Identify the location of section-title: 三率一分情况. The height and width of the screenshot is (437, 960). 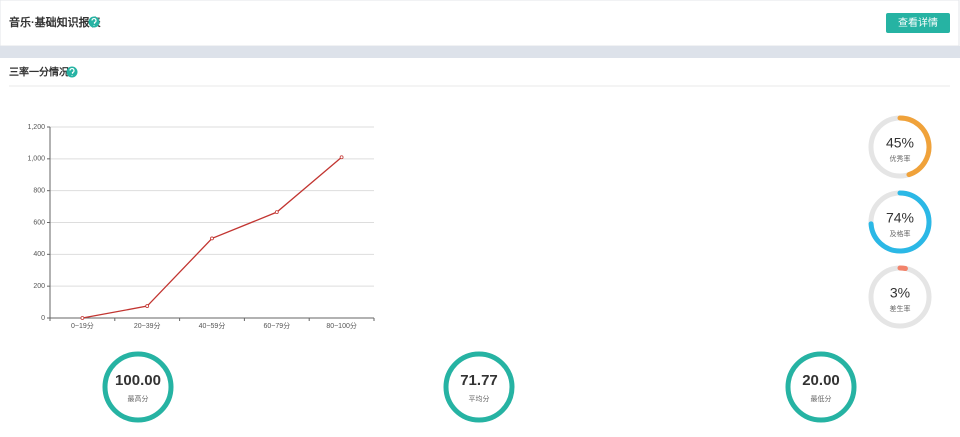
(39, 72).